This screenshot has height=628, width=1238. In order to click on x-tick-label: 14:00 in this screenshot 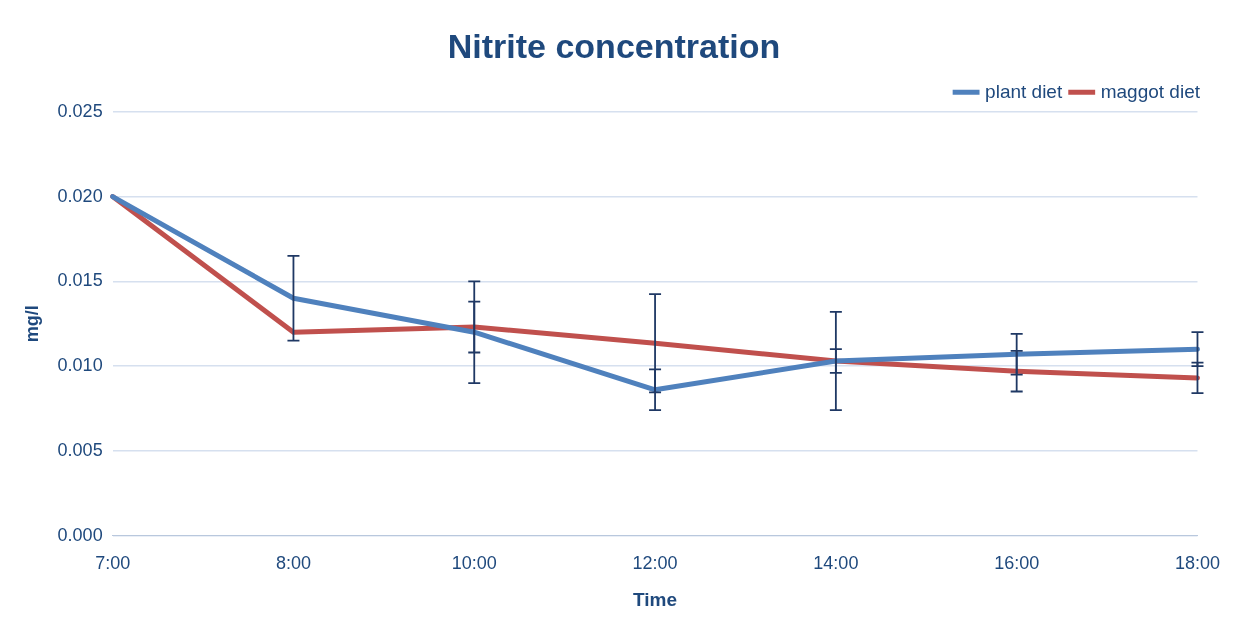, I will do `click(836, 563)`.